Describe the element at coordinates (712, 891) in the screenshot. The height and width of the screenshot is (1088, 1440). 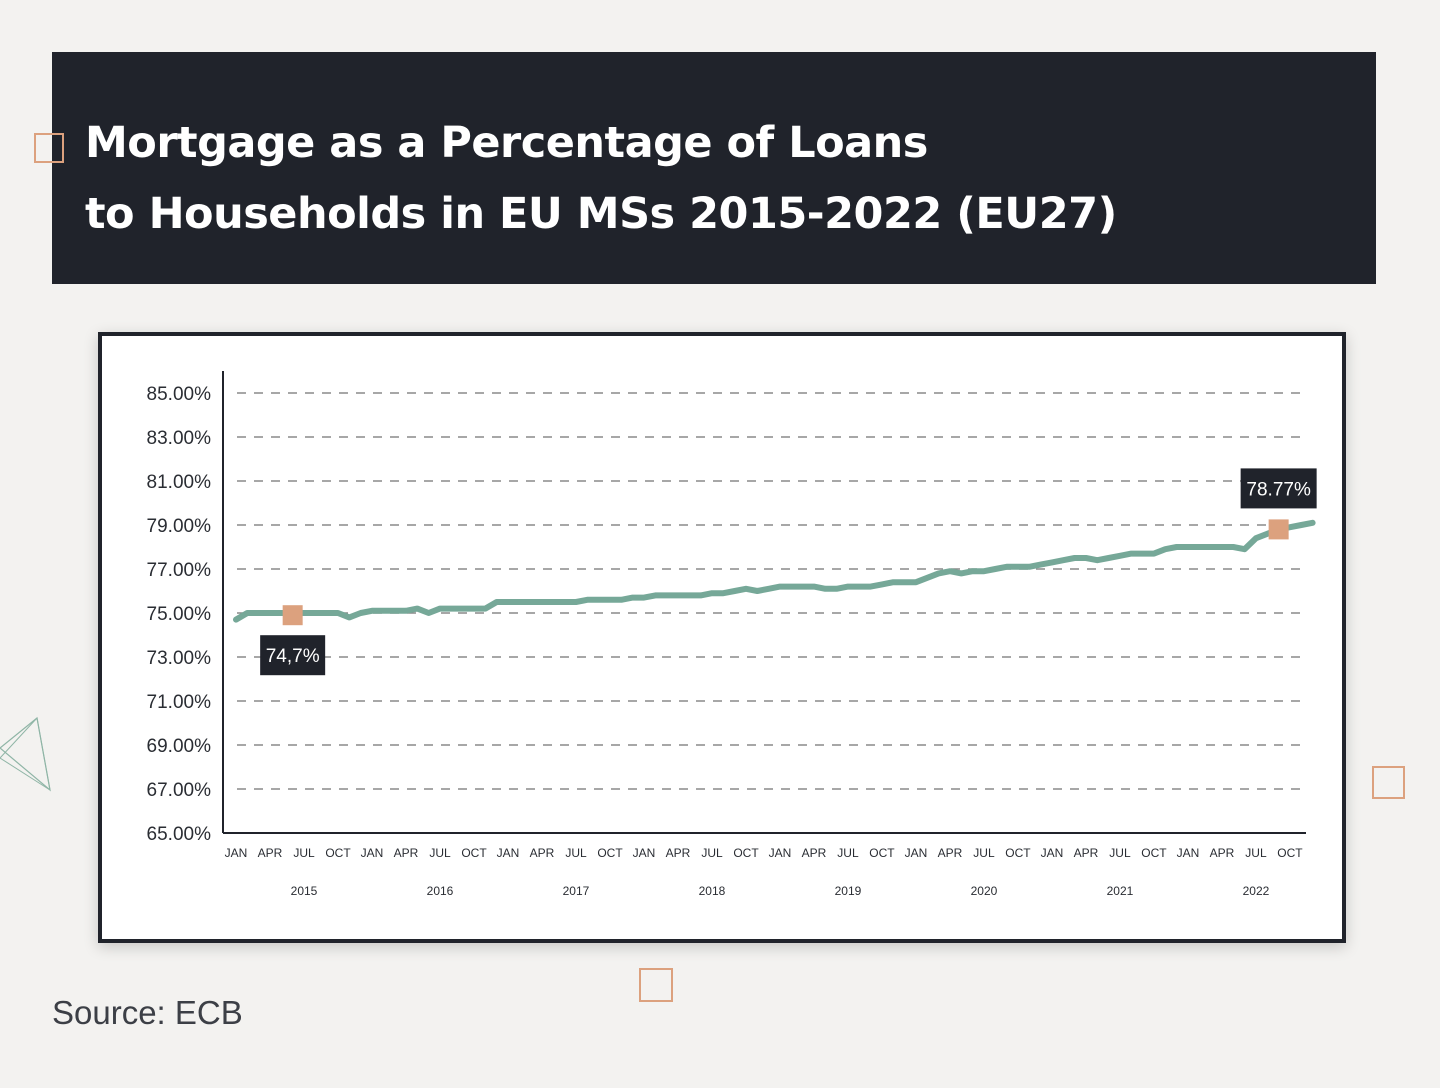
I see `x-year-label: 2018` at that location.